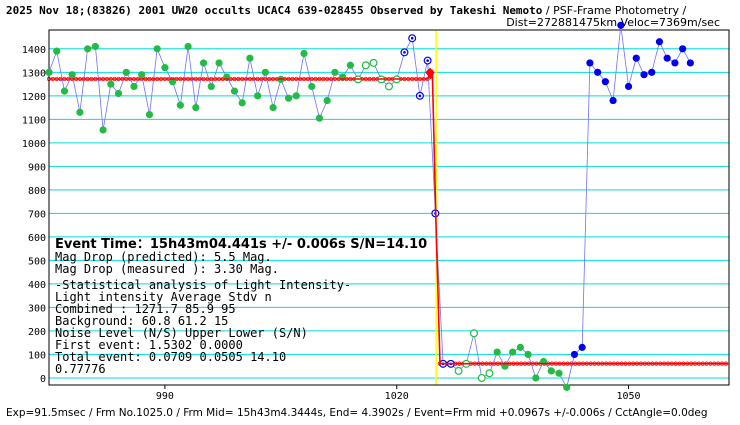 Image resolution: width=740 pixels, height=425 pixels. What do you see at coordinates (613, 22) in the screenshot?
I see `chart-subtitle: Dist=272881475km Veloc=7369m/sec` at bounding box center [613, 22].